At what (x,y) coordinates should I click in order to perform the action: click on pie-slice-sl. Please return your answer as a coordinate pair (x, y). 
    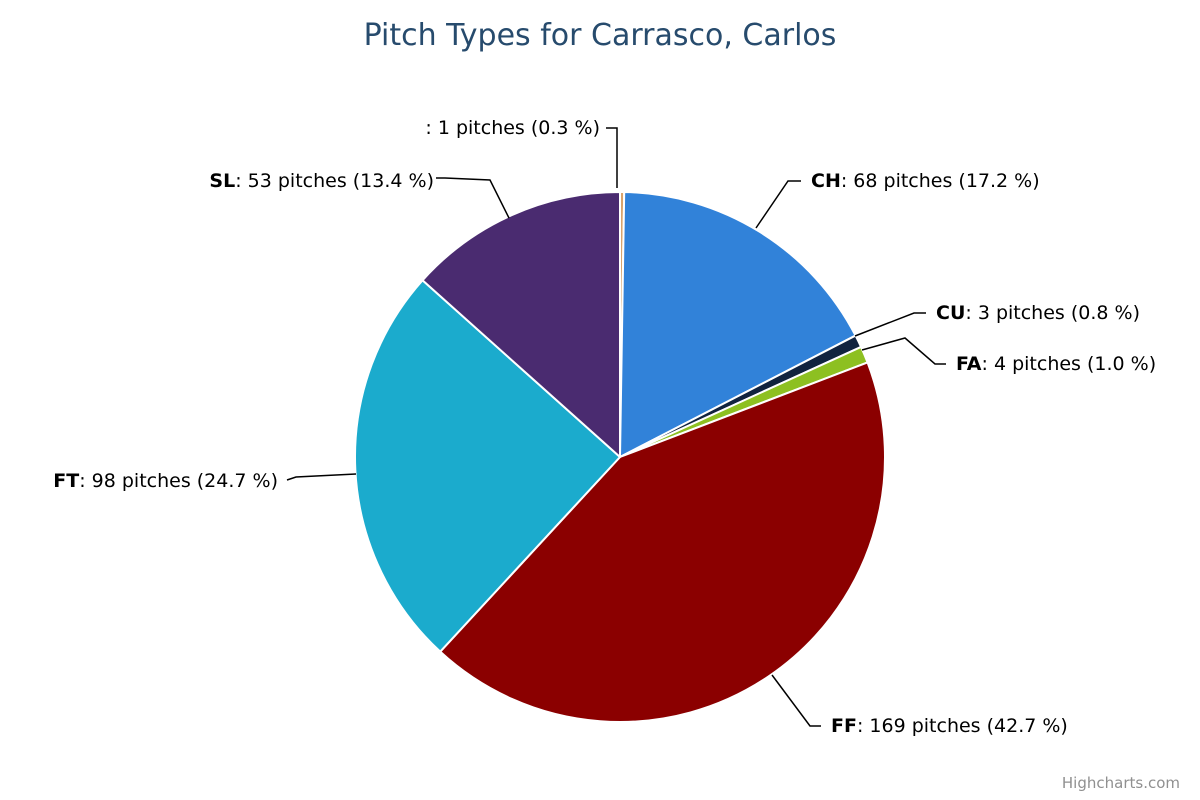
    Looking at the image, I should click on (521, 324).